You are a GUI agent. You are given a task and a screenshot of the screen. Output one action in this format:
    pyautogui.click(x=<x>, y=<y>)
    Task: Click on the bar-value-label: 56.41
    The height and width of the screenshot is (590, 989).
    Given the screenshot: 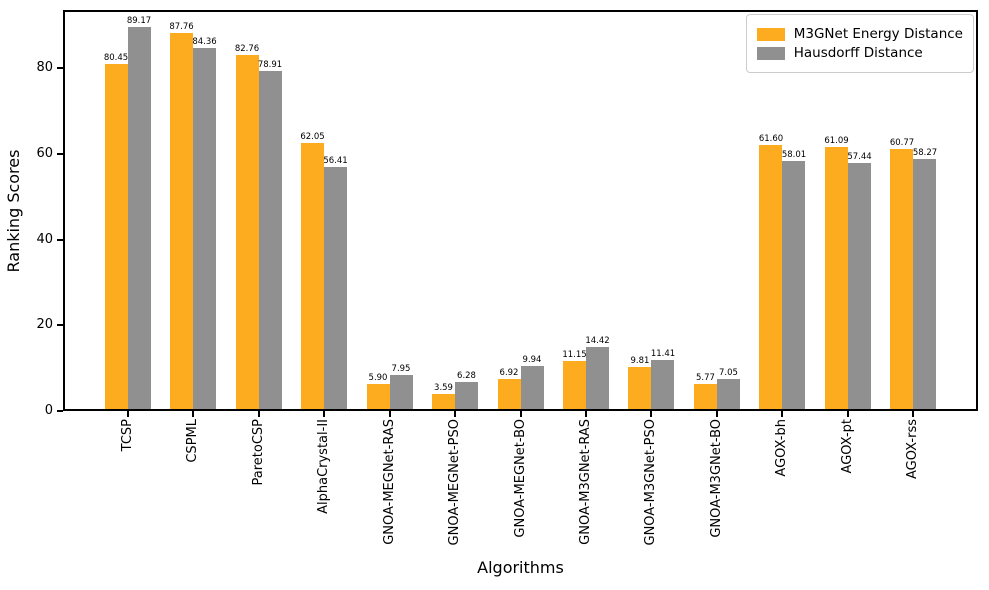 What is the action you would take?
    pyautogui.click(x=335, y=161)
    